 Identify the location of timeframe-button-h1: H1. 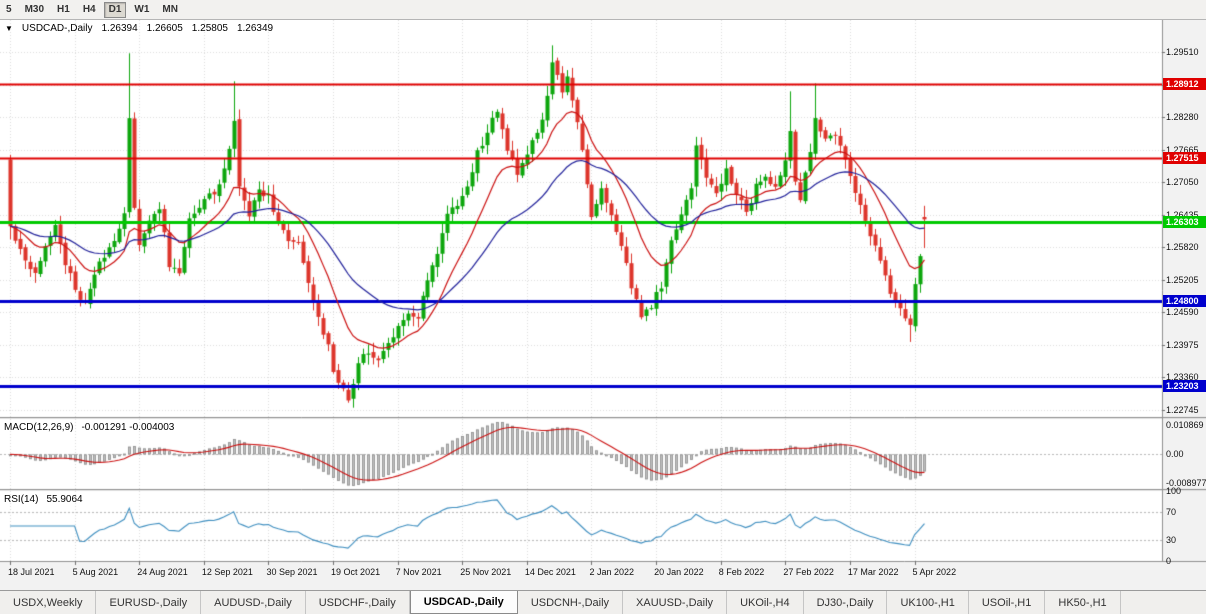
(63, 9).